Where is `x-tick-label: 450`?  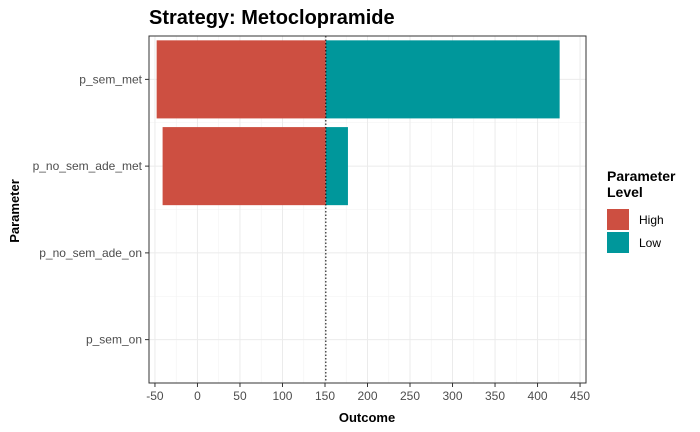
x-tick-label: 450 is located at coordinates (580, 396).